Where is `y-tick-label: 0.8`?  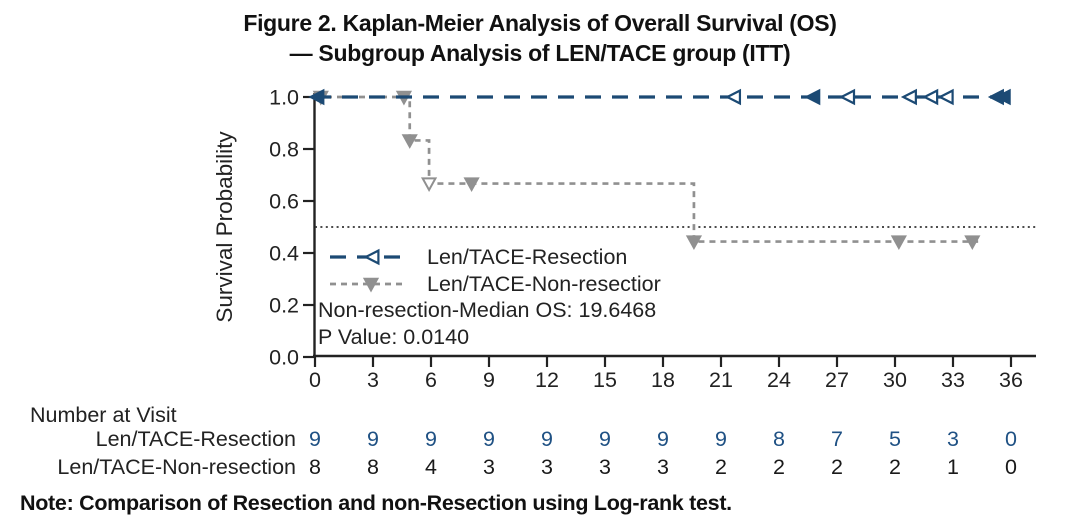 y-tick-label: 0.8 is located at coordinates (284, 150).